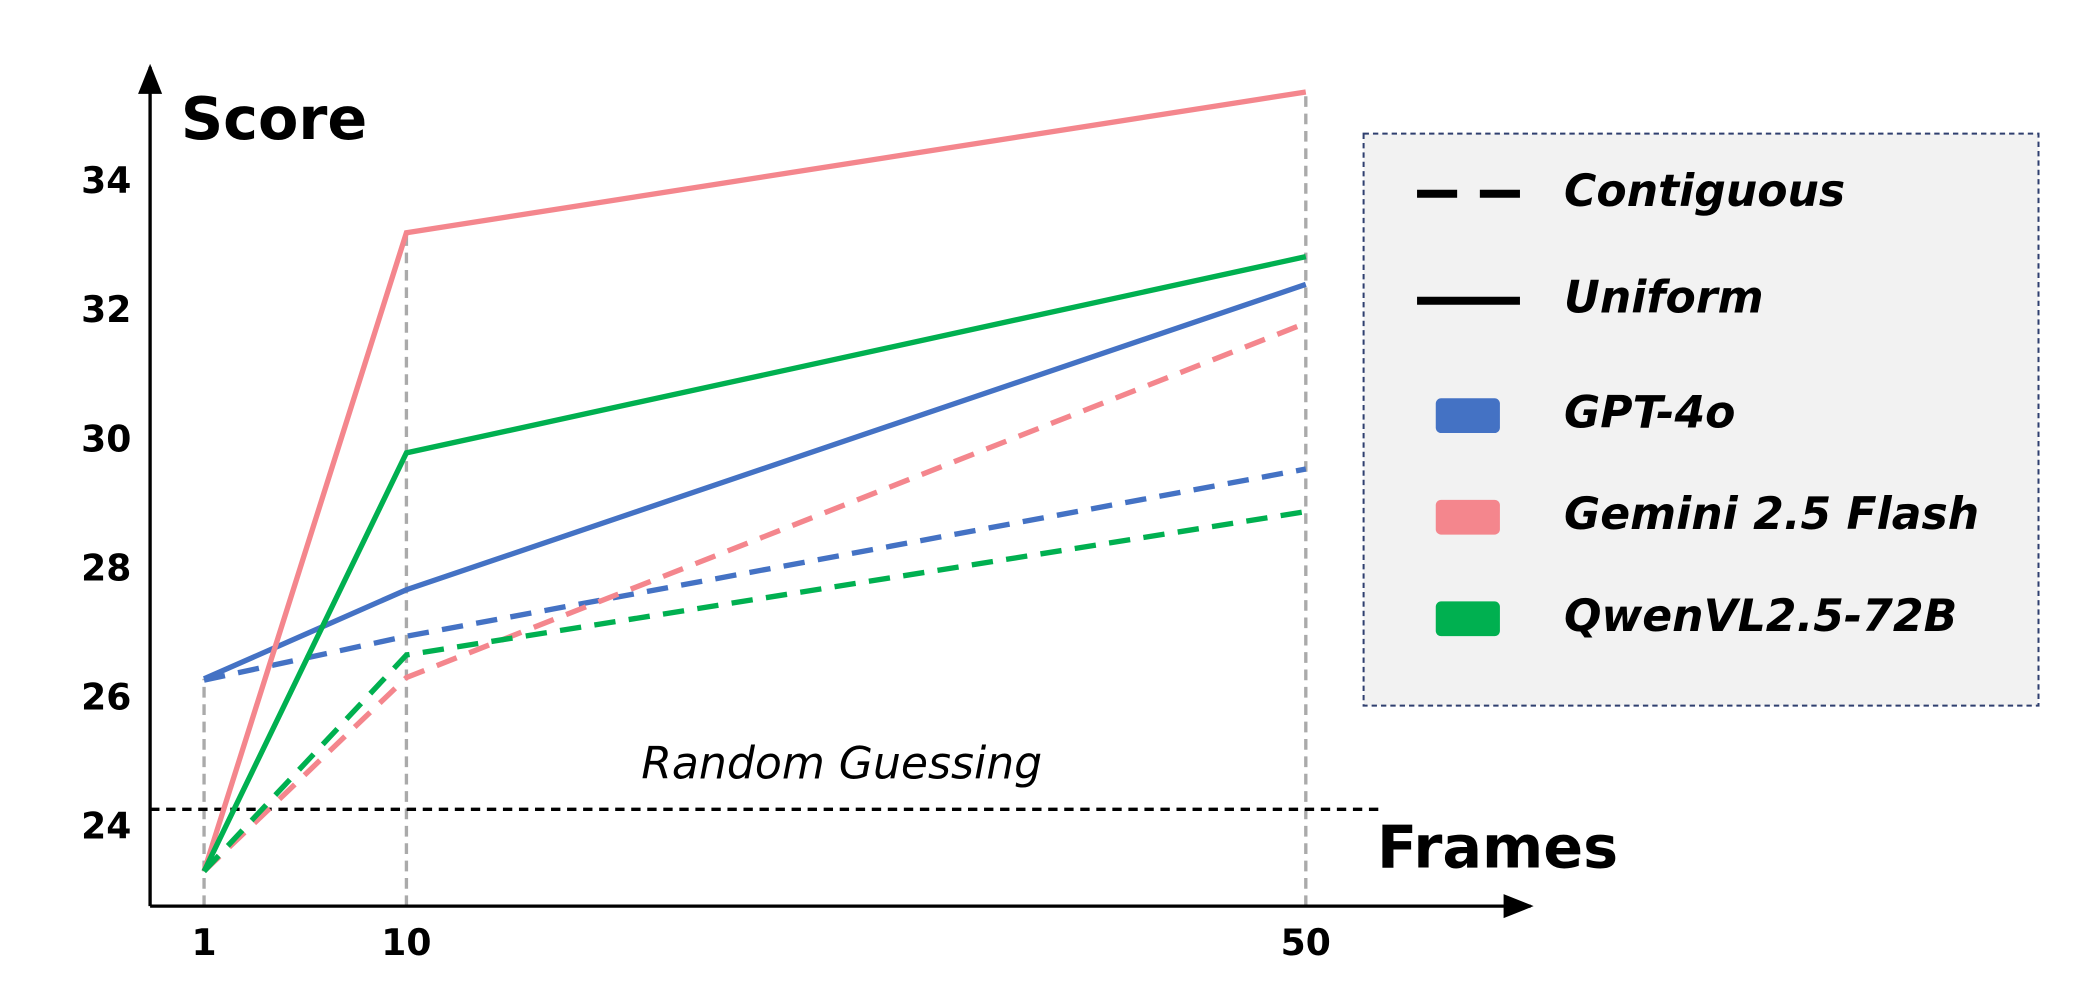  What do you see at coordinates (755, 574) in the screenshot?
I see `contiguous-line` at bounding box center [755, 574].